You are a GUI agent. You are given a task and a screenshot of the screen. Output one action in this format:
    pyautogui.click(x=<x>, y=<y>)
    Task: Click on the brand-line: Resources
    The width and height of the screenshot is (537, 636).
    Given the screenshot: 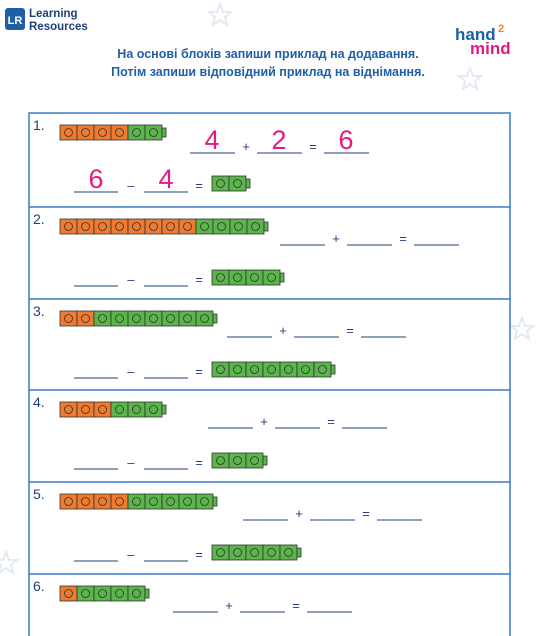 What is the action you would take?
    pyautogui.click(x=58, y=27)
    